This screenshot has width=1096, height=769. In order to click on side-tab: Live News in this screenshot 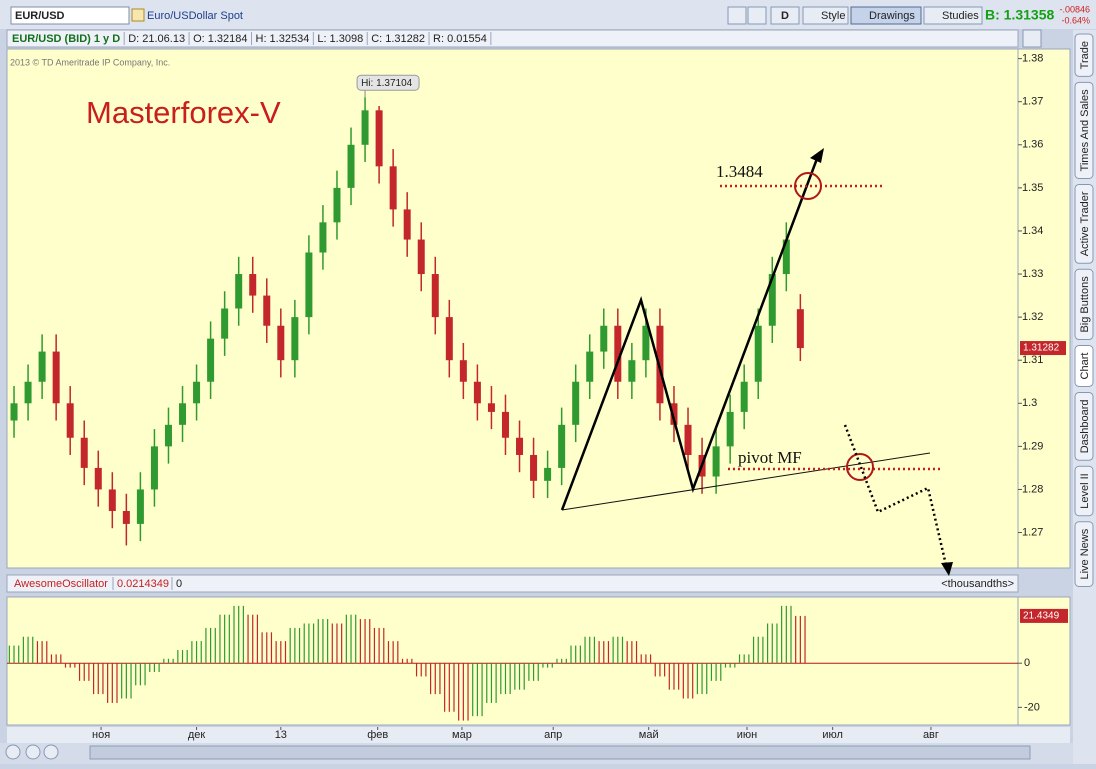, I will do `click(1084, 554)`.